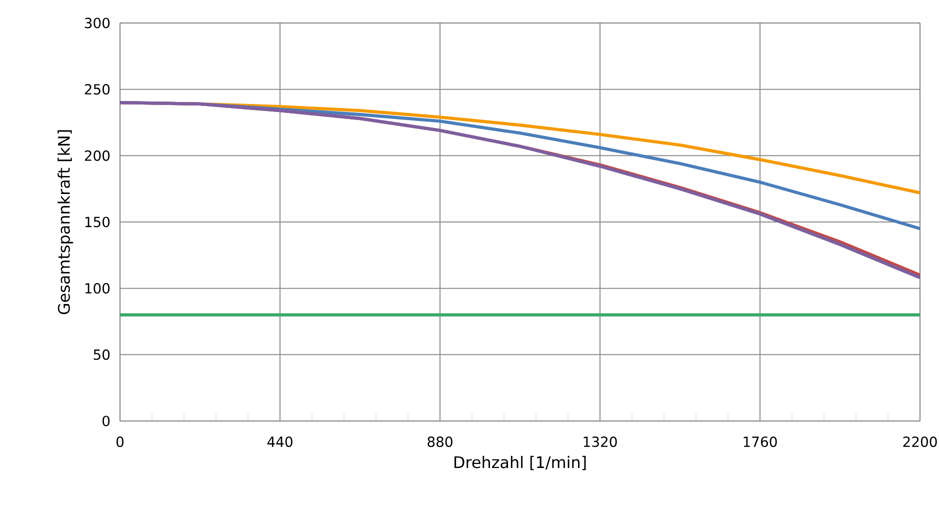 The width and height of the screenshot is (939, 509). I want to click on y-tick-label: 250, so click(97, 89).